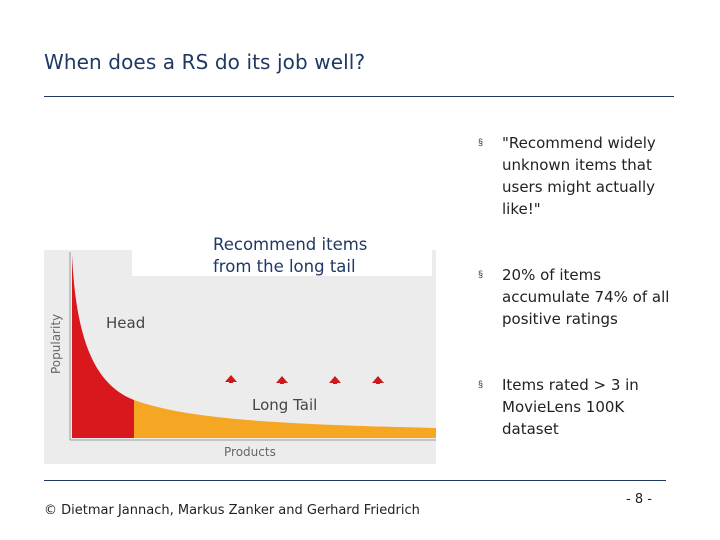 The height and width of the screenshot is (540, 720). I want to click on slide-title: When does a RS do its job well?, so click(205, 62).